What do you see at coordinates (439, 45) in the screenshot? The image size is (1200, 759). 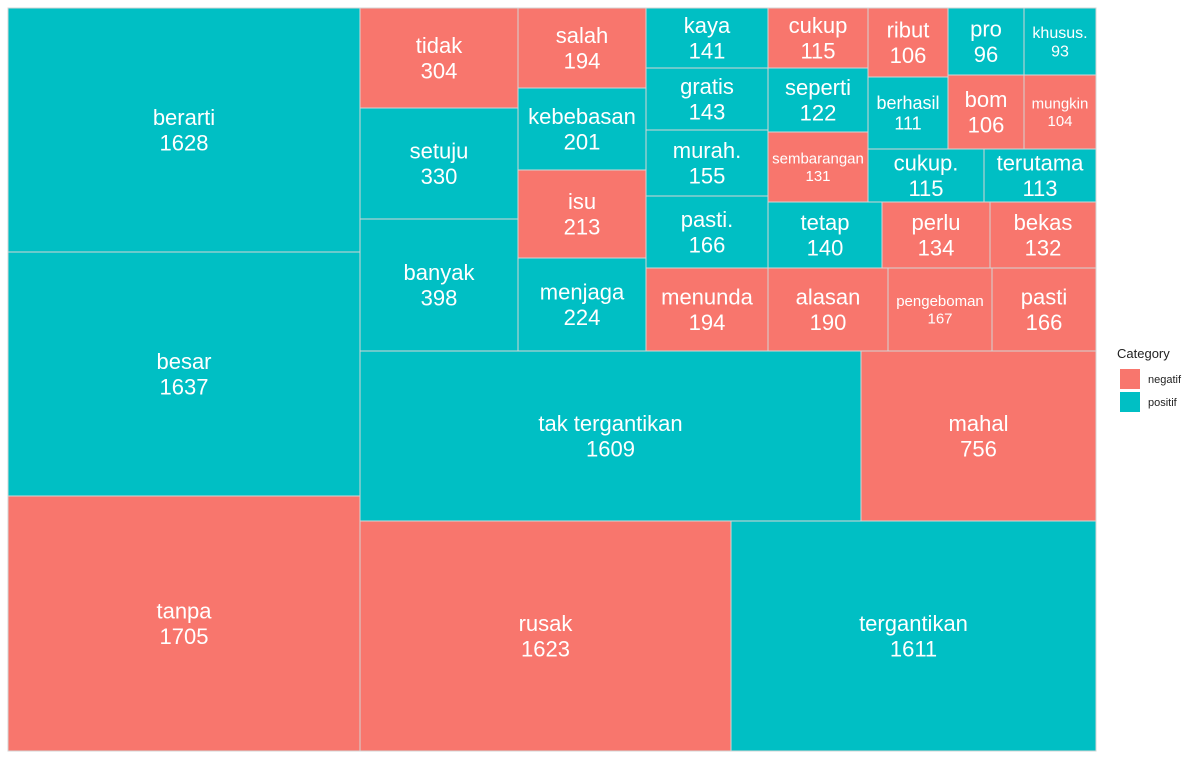 I see `tile-label-tidak: tidak` at bounding box center [439, 45].